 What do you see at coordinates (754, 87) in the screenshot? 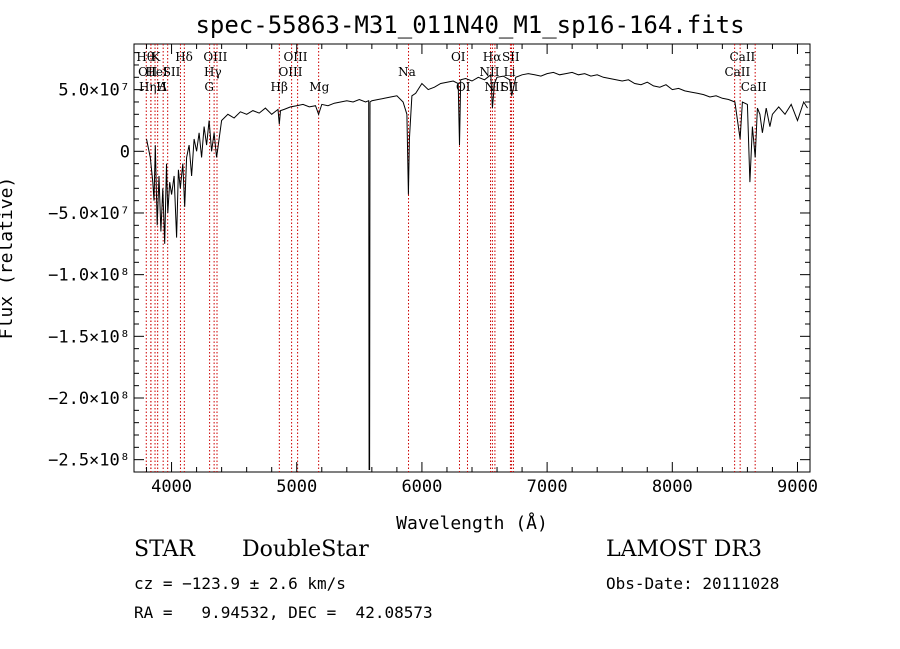
I see `line-label-27: CaII` at bounding box center [754, 87].